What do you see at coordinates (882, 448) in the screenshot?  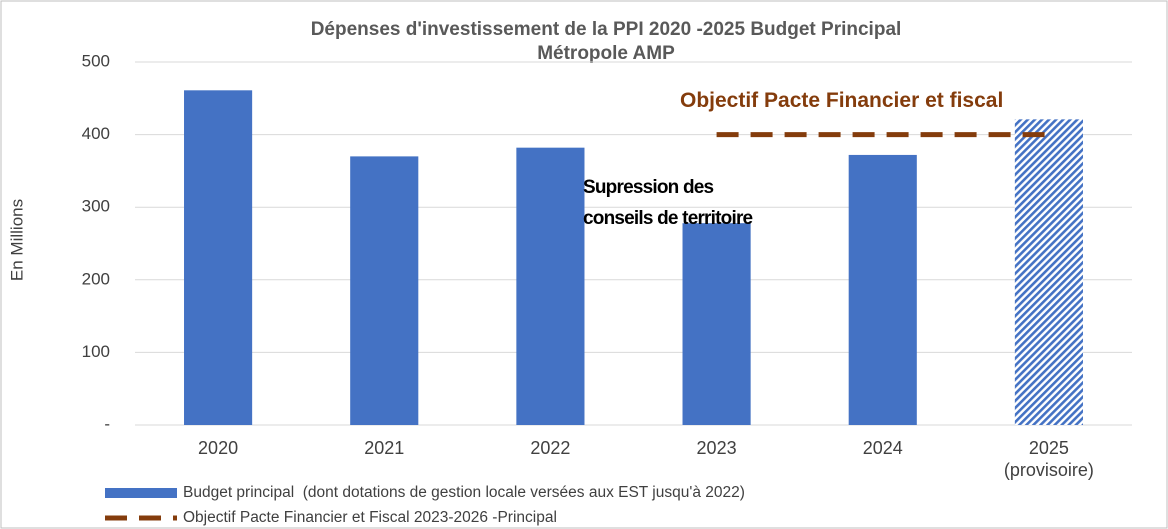 I see `x-tick-label: 2024` at bounding box center [882, 448].